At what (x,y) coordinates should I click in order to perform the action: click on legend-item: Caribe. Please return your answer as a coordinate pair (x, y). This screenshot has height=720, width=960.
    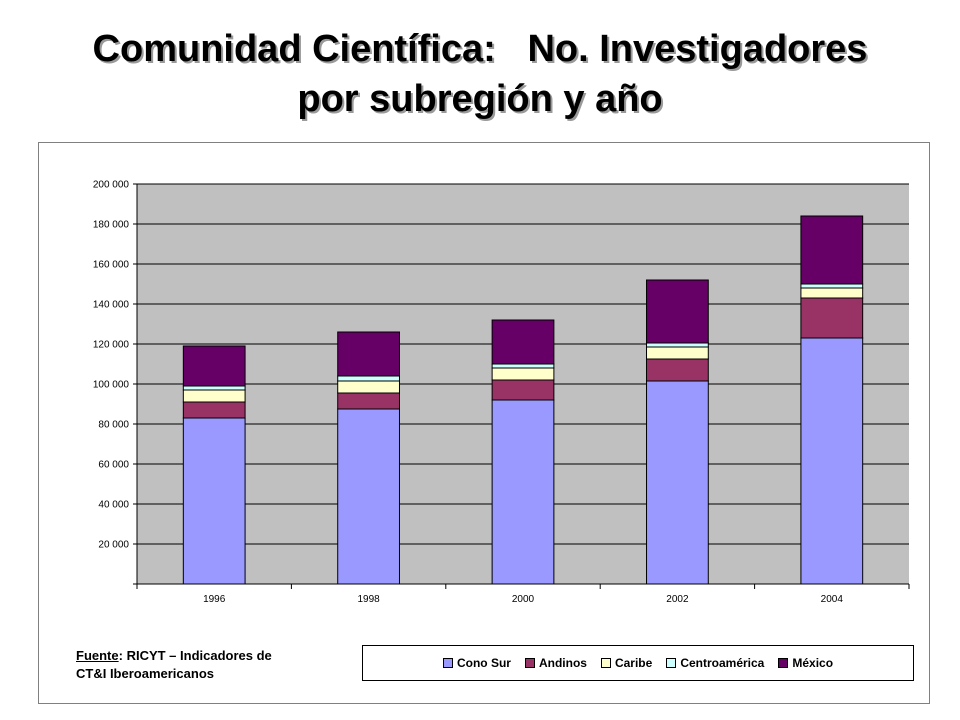
    Looking at the image, I should click on (626, 663).